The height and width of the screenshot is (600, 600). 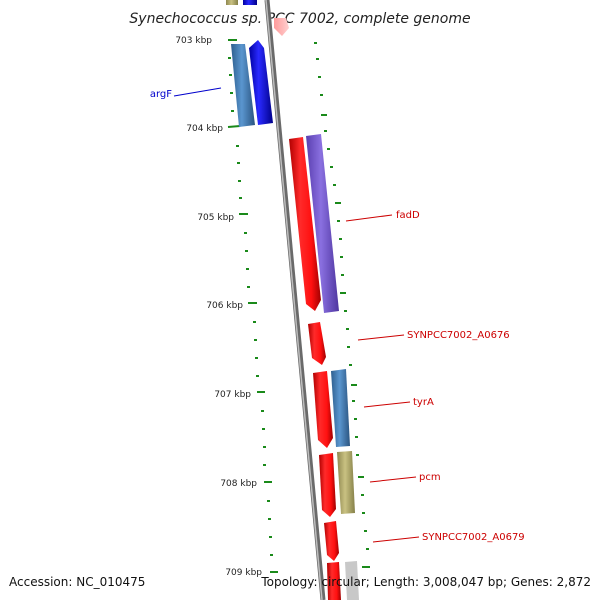 What do you see at coordinates (387, 404) in the screenshot?
I see `label-connector-tyrA` at bounding box center [387, 404].